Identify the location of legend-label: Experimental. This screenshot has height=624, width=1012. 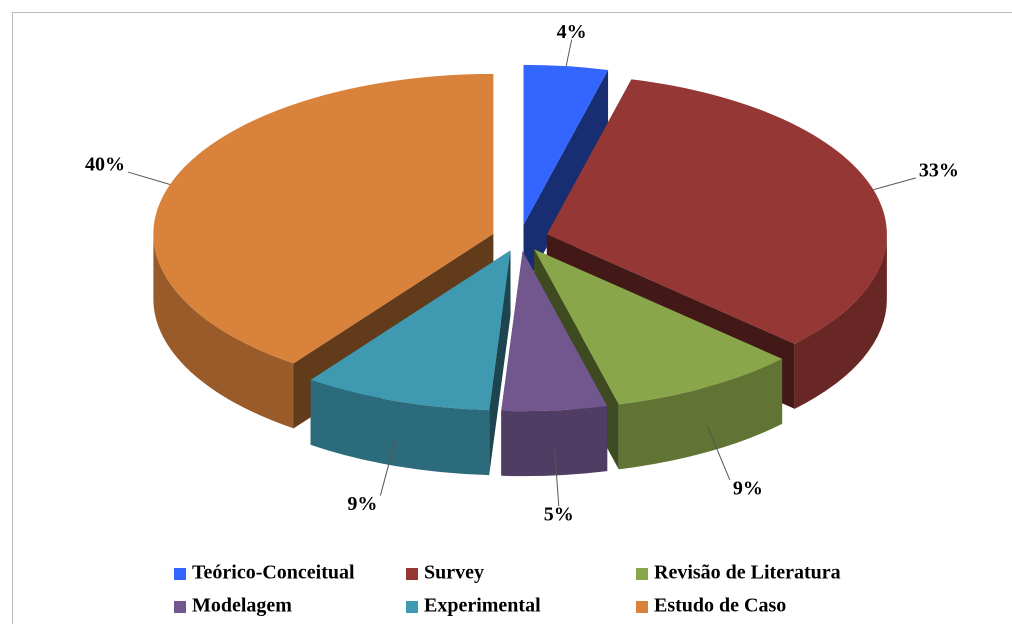
(482, 606).